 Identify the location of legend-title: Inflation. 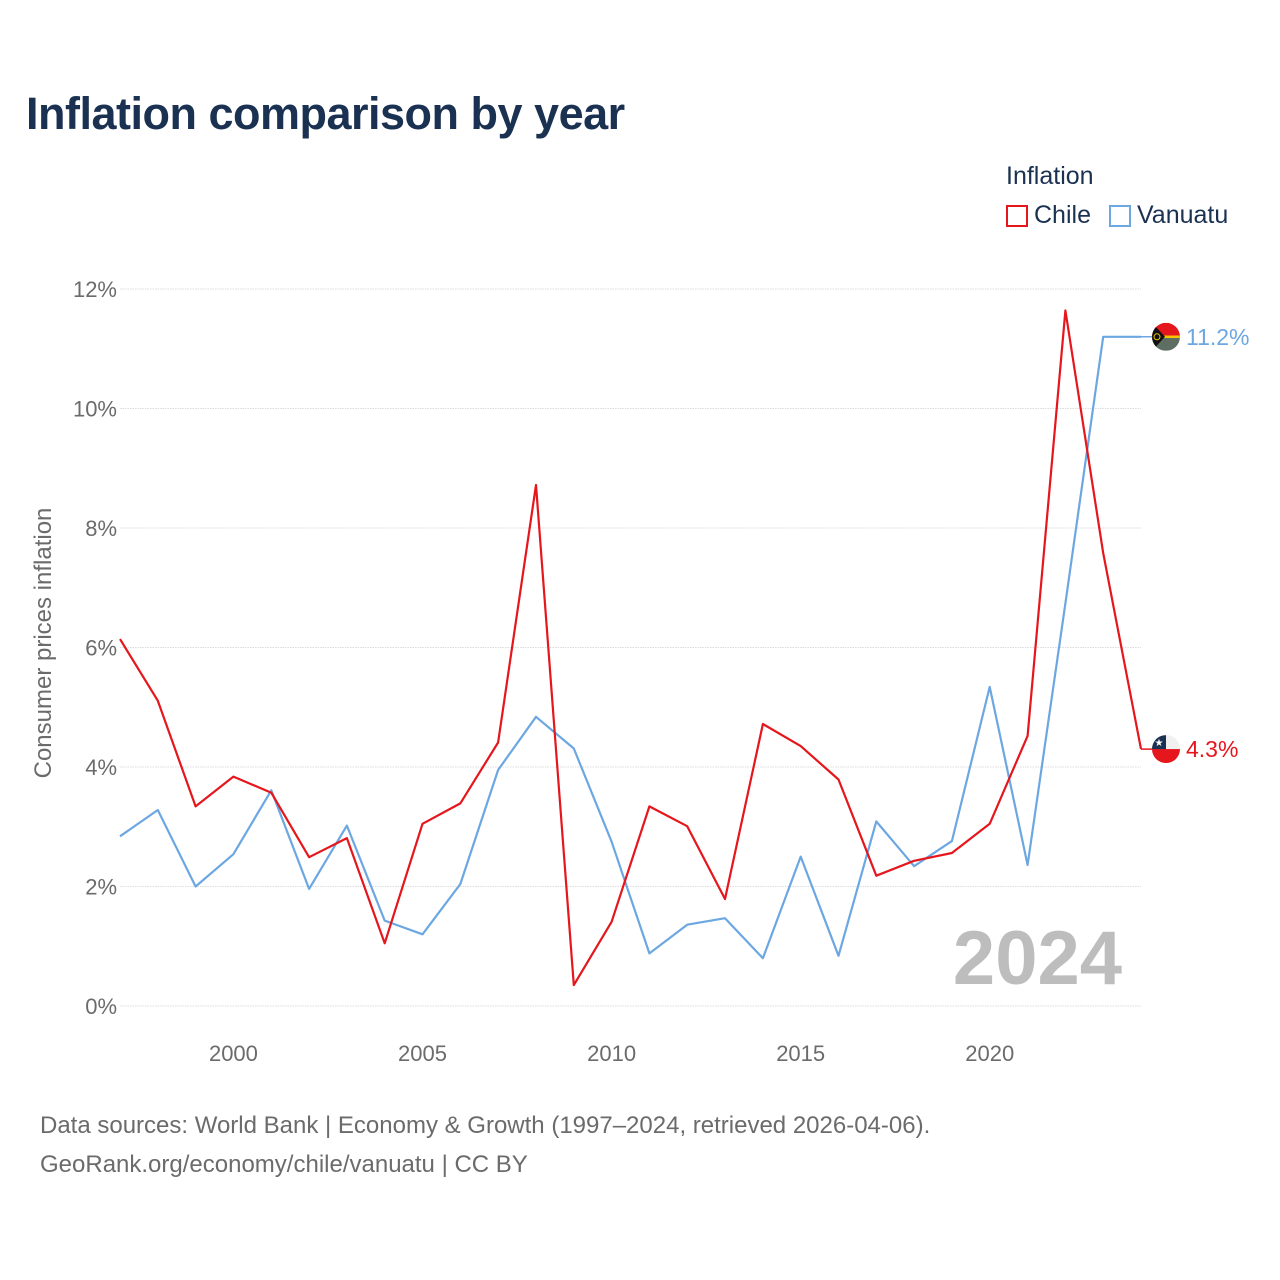
(1050, 176).